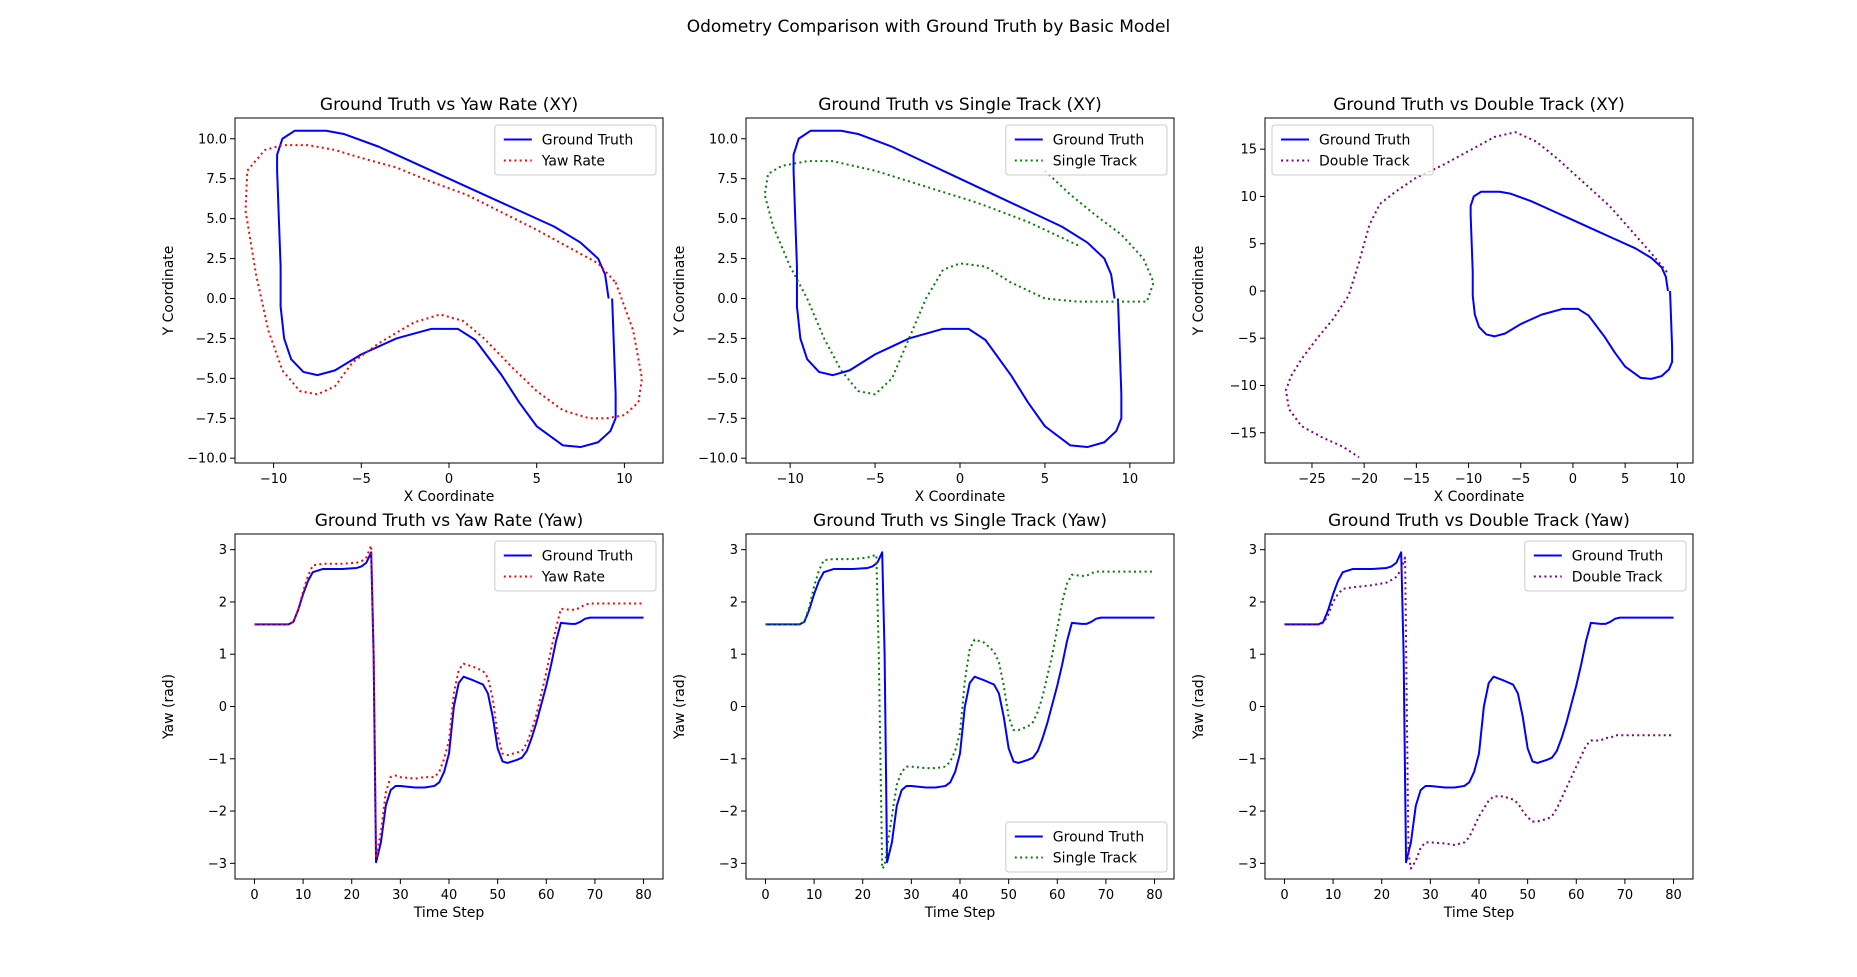 Image resolution: width=1857 pixels, height=977 pixels. I want to click on legend-label: Yaw Rate, so click(573, 578).